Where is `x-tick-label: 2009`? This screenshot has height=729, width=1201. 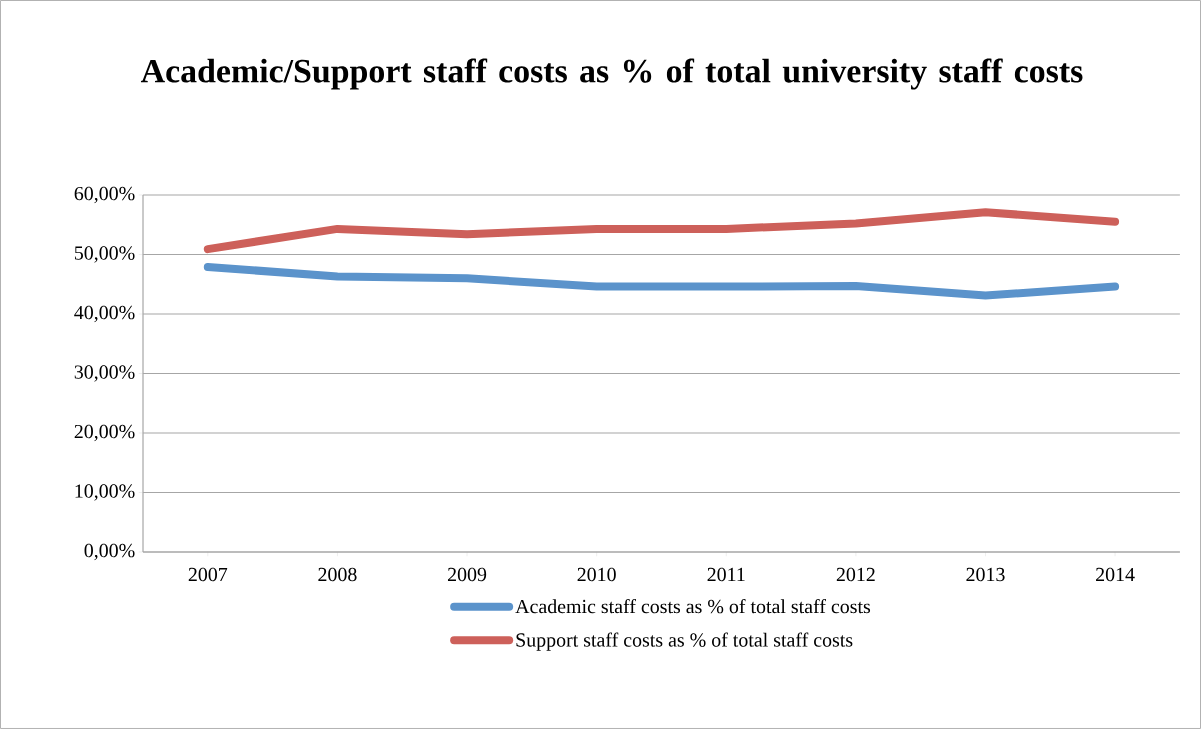 x-tick-label: 2009 is located at coordinates (467, 574).